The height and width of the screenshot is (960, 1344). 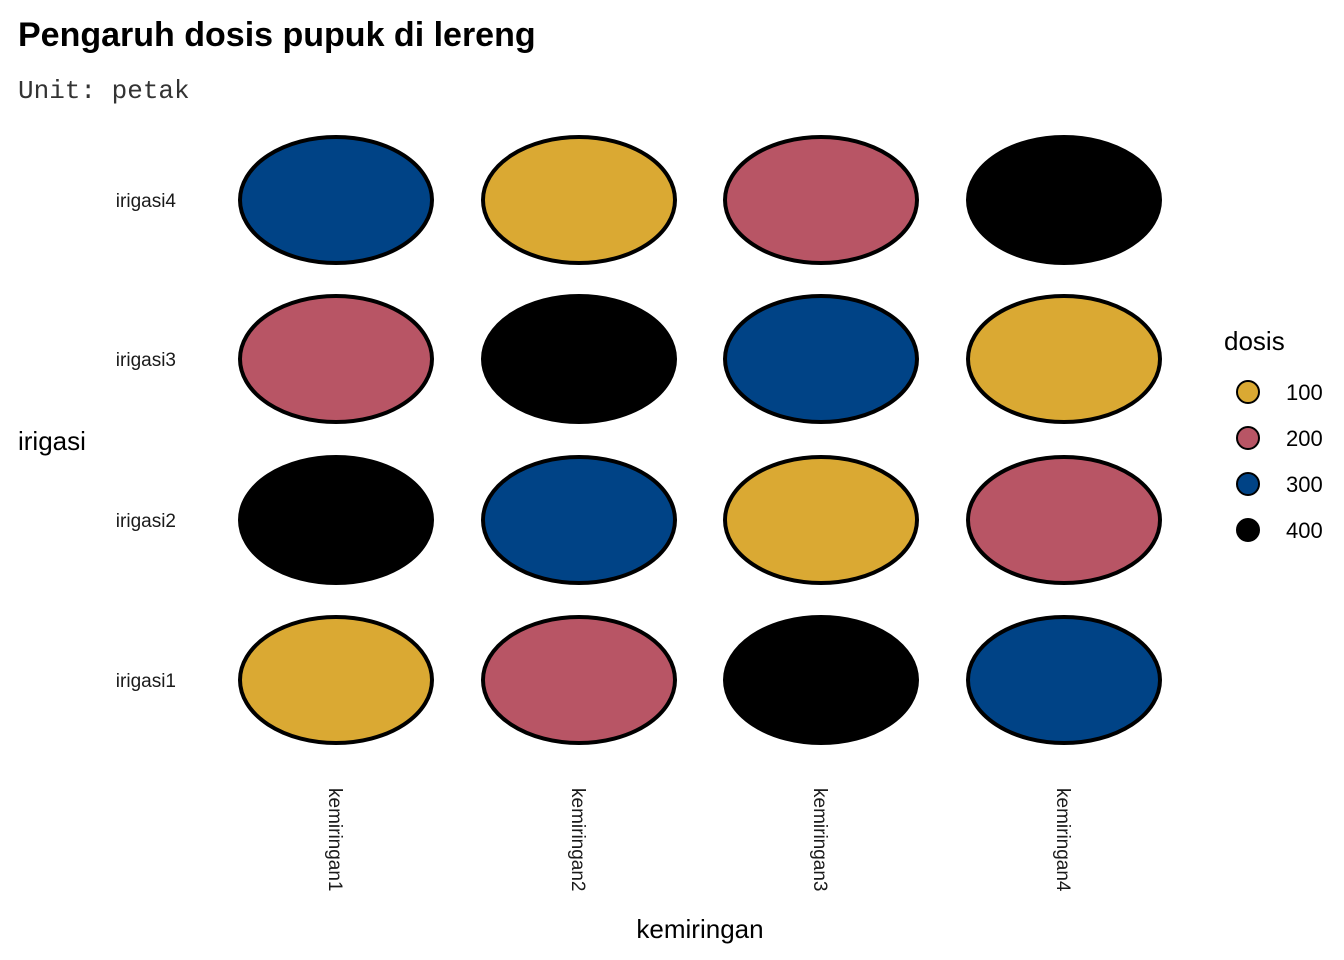 I want to click on x-tick-label: kemiringan4, so click(x=1062, y=840).